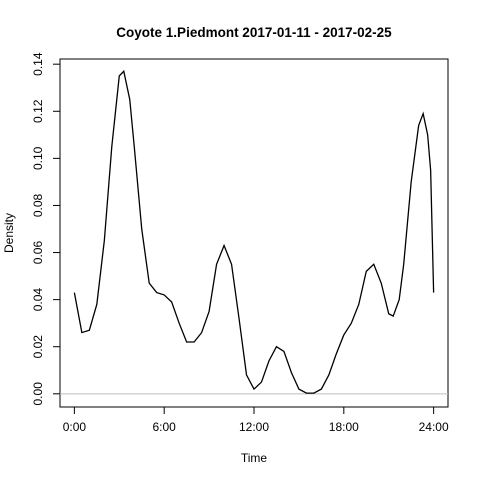 This screenshot has height=480, width=480. Describe the element at coordinates (38, 347) in the screenshot. I see `y-tick-label: 0.02` at that location.